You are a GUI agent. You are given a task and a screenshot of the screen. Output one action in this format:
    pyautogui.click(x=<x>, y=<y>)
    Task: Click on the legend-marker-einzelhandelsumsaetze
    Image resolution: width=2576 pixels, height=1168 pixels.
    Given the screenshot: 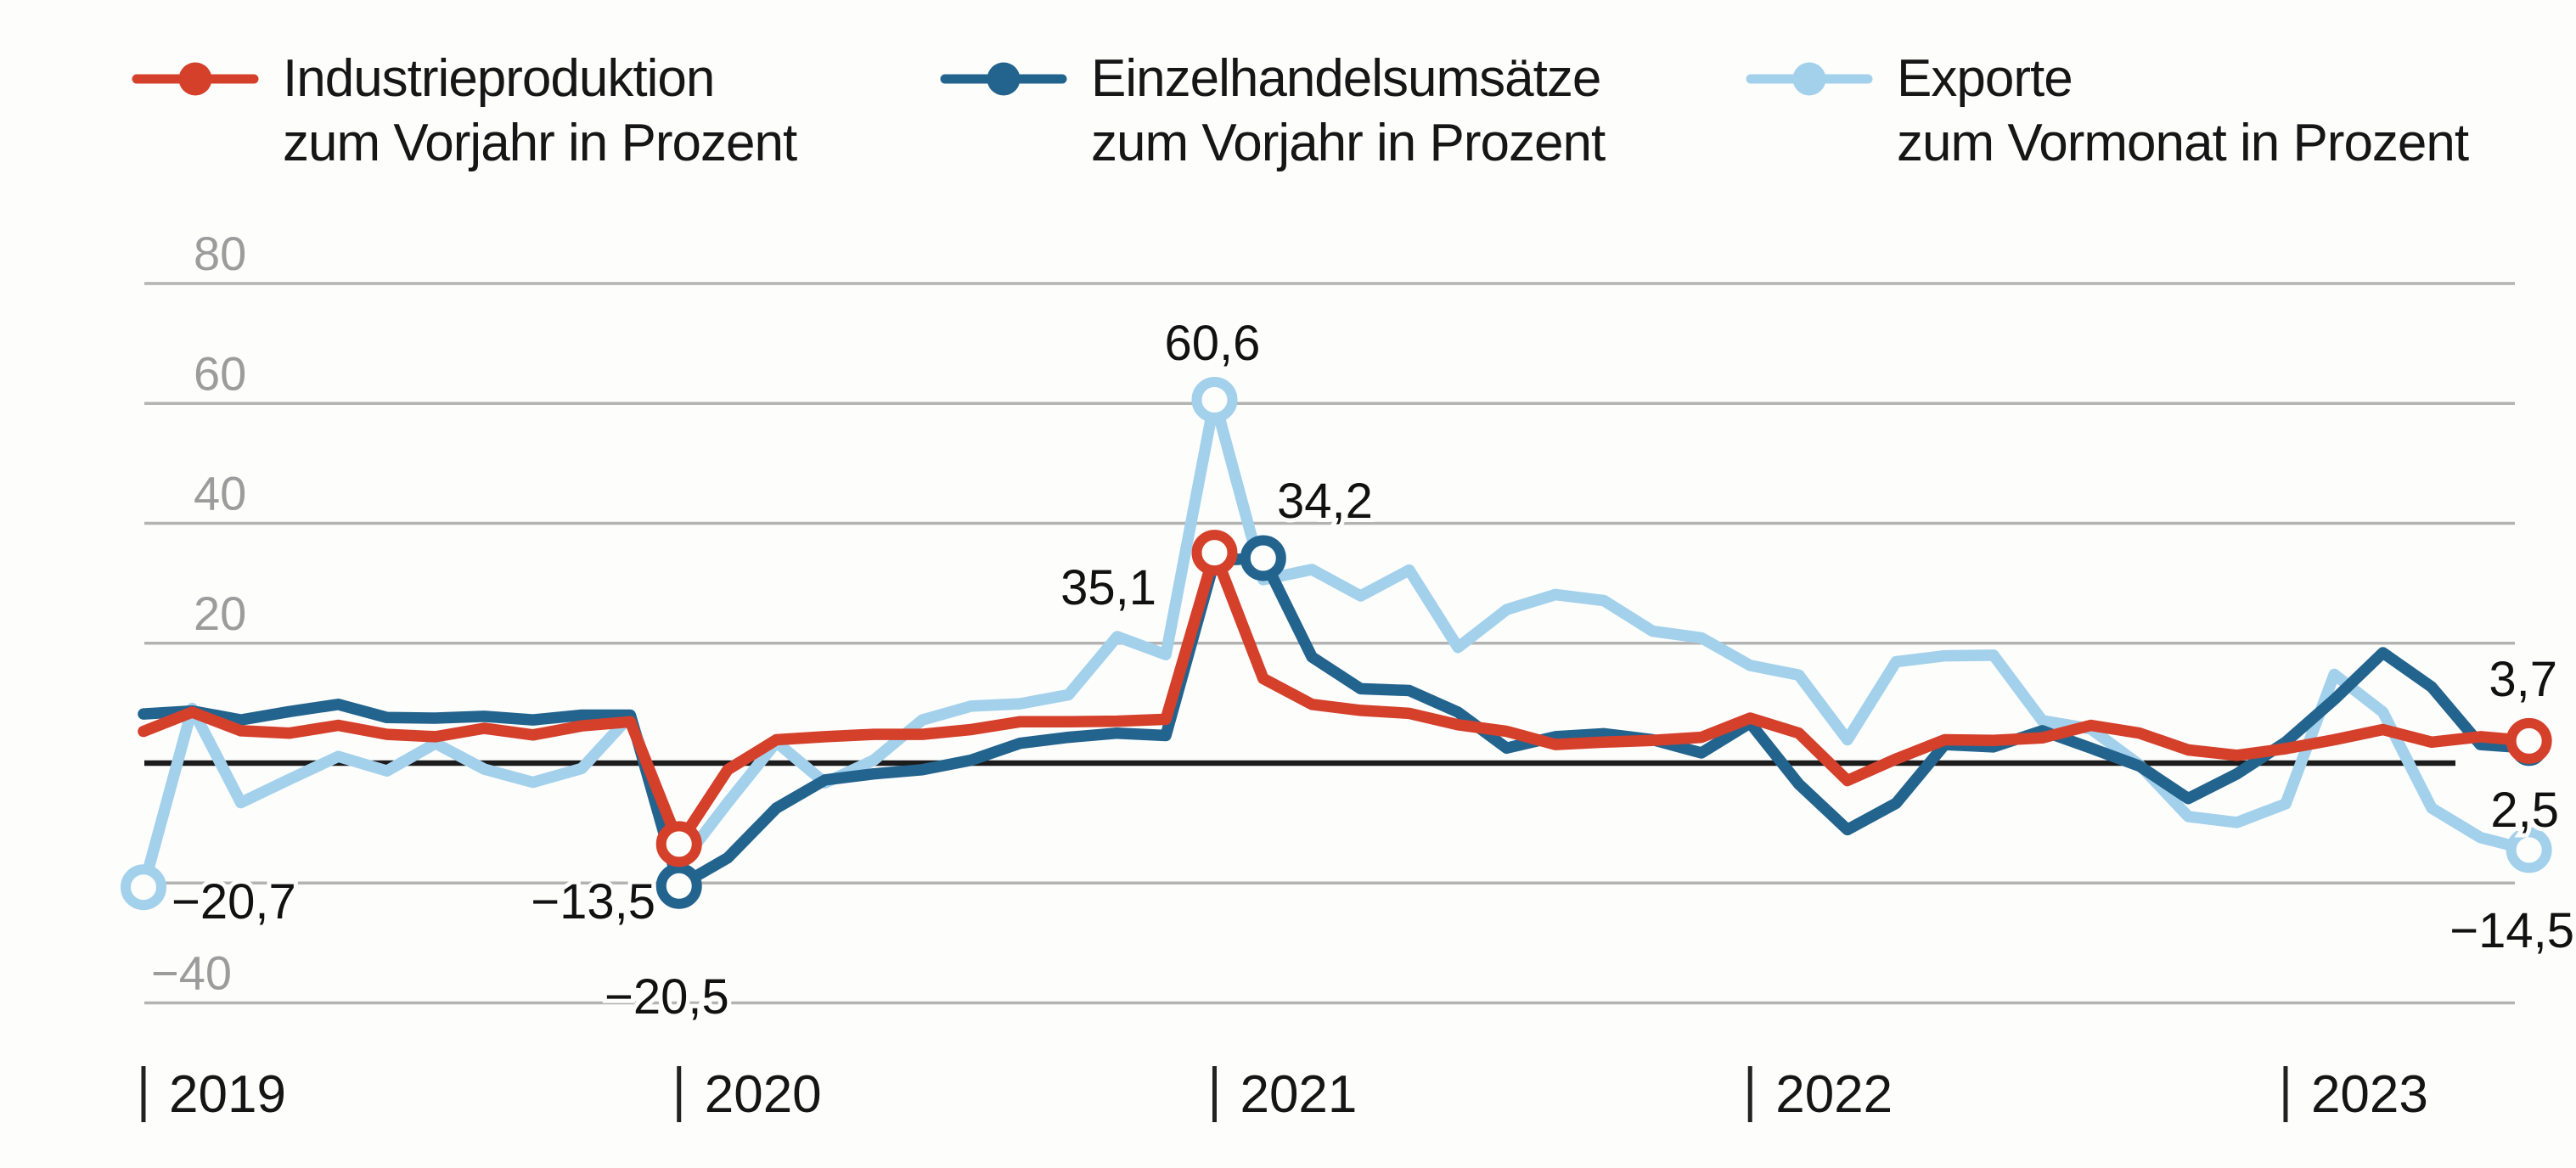 What is the action you would take?
    pyautogui.click(x=1003, y=79)
    